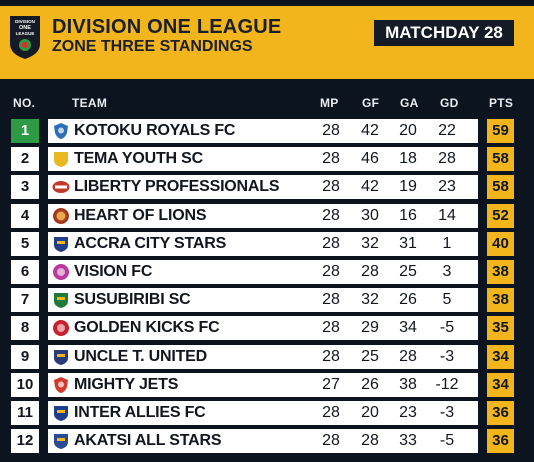  What do you see at coordinates (177, 186) in the screenshot?
I see `team-name: LIBERTY PROFESSIONALS` at bounding box center [177, 186].